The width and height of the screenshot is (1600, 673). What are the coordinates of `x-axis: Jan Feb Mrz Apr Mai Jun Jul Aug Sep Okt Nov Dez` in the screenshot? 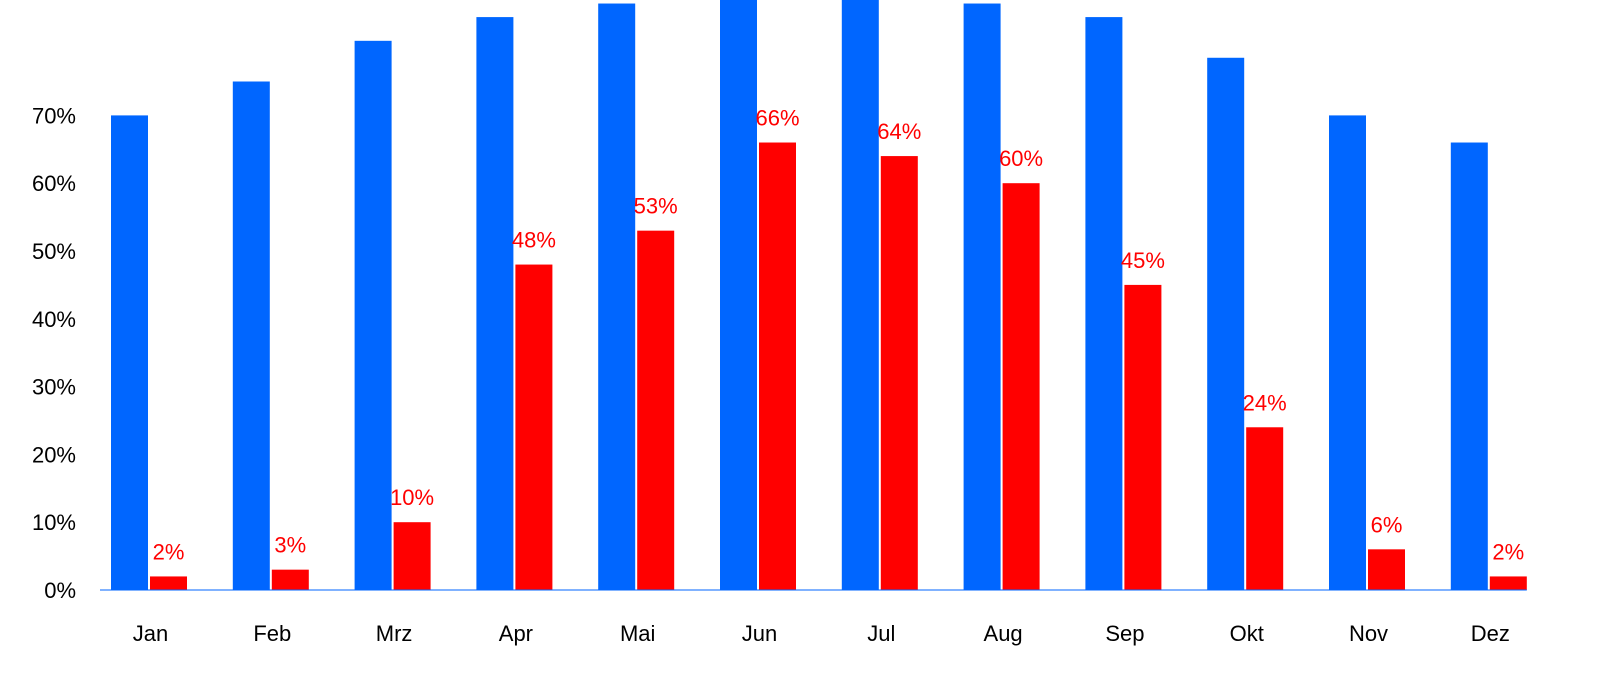 It's located at (813, 617).